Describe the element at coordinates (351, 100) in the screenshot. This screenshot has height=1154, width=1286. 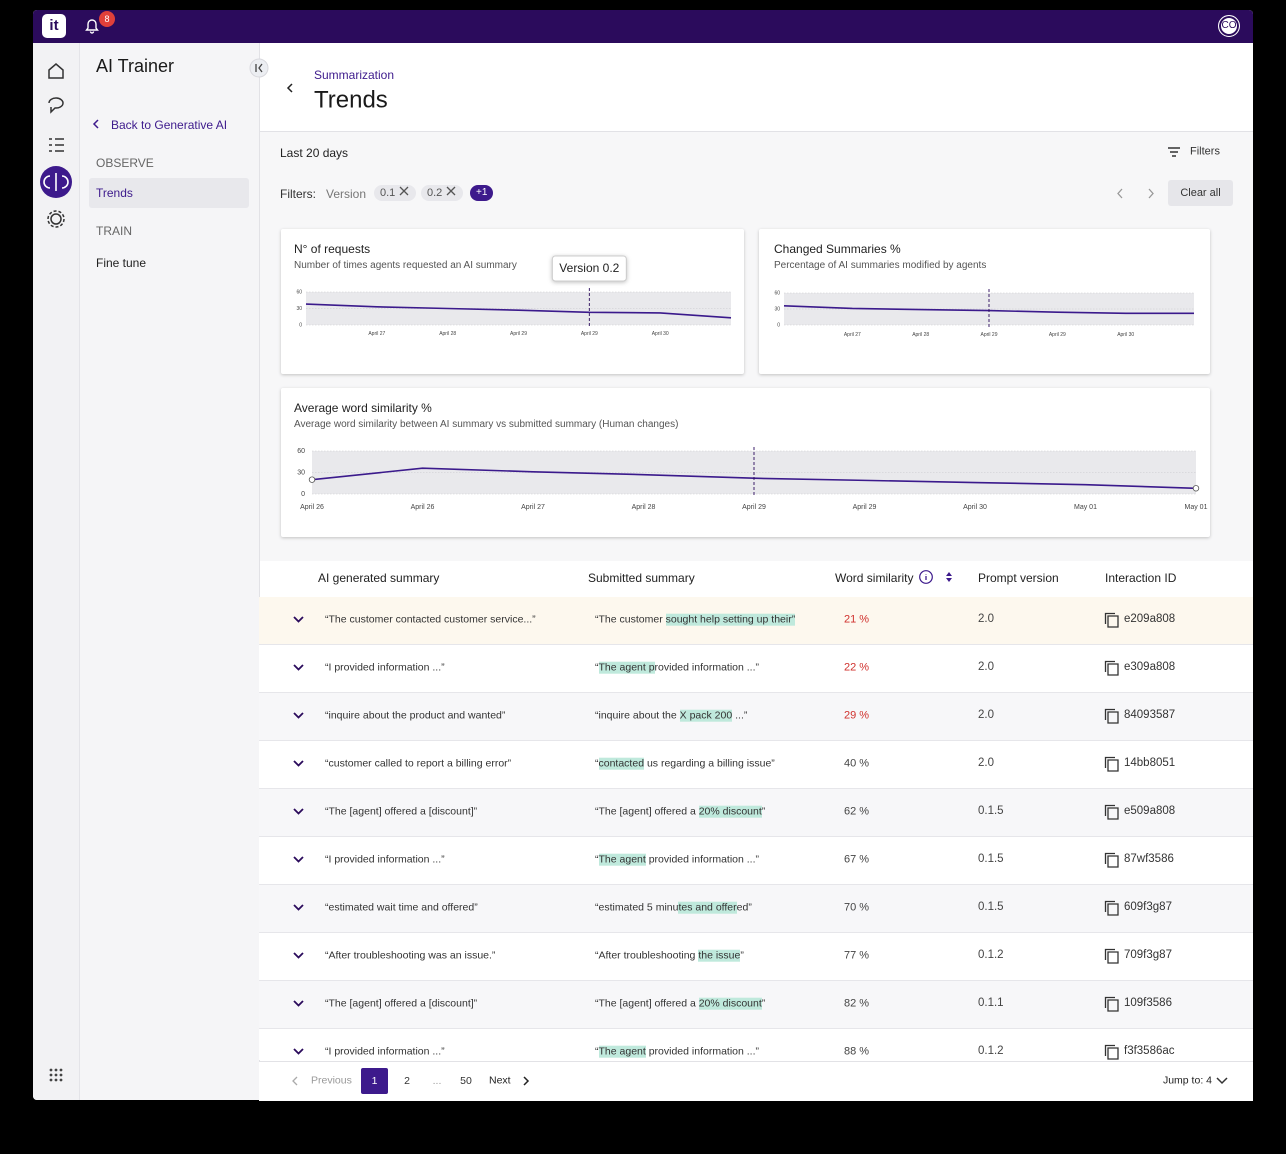
I see `page-title: Trends` at that location.